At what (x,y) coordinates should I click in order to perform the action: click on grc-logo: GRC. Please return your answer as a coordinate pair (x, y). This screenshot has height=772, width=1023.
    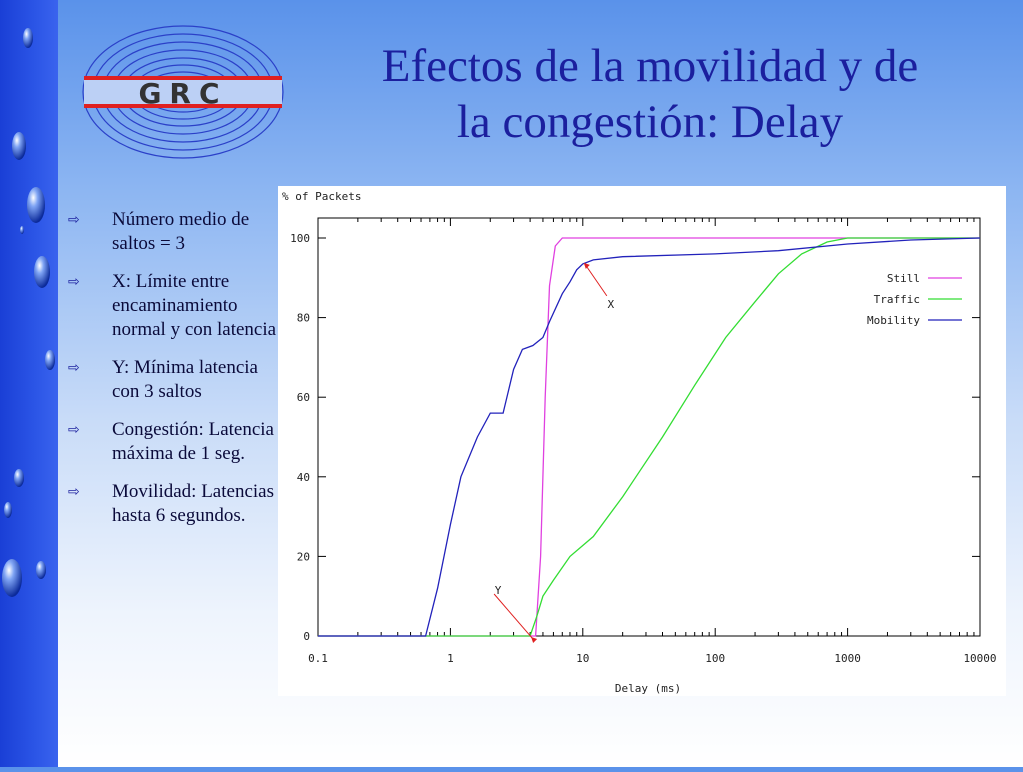
    Looking at the image, I should click on (183, 92).